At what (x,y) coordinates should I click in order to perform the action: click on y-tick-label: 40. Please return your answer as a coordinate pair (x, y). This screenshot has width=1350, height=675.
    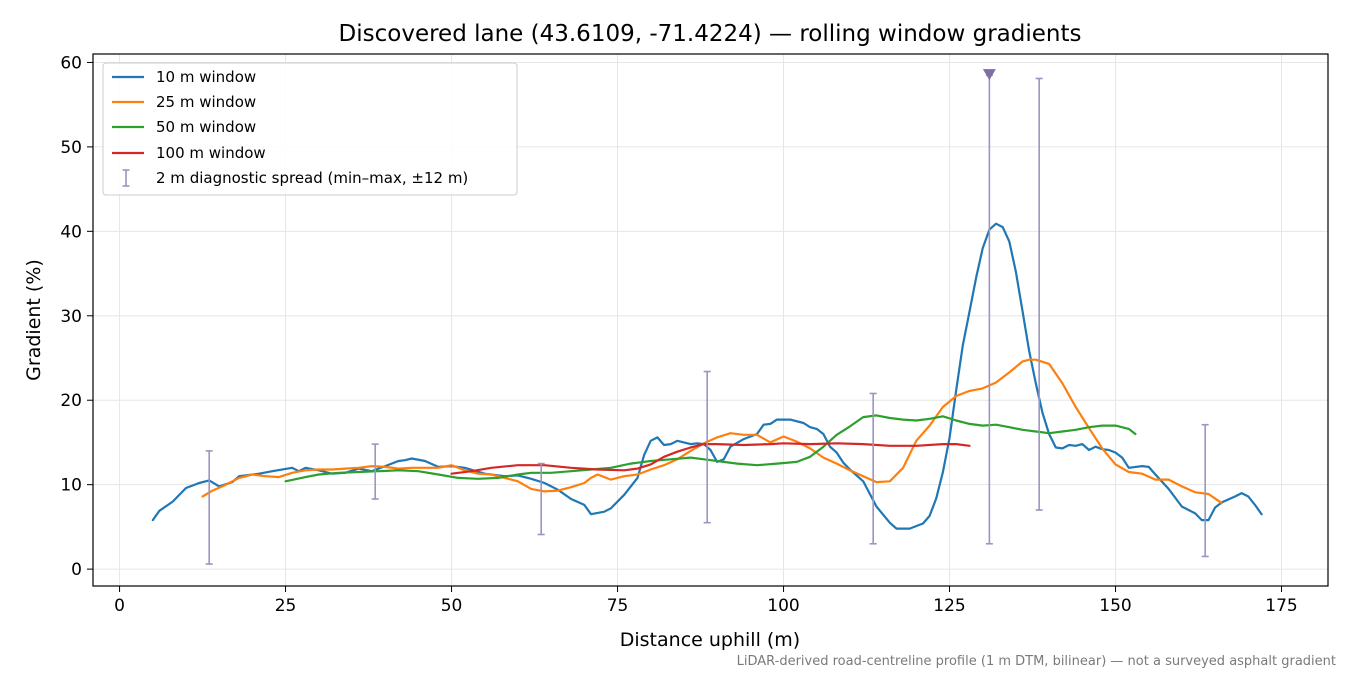
    Looking at the image, I should click on (71, 232).